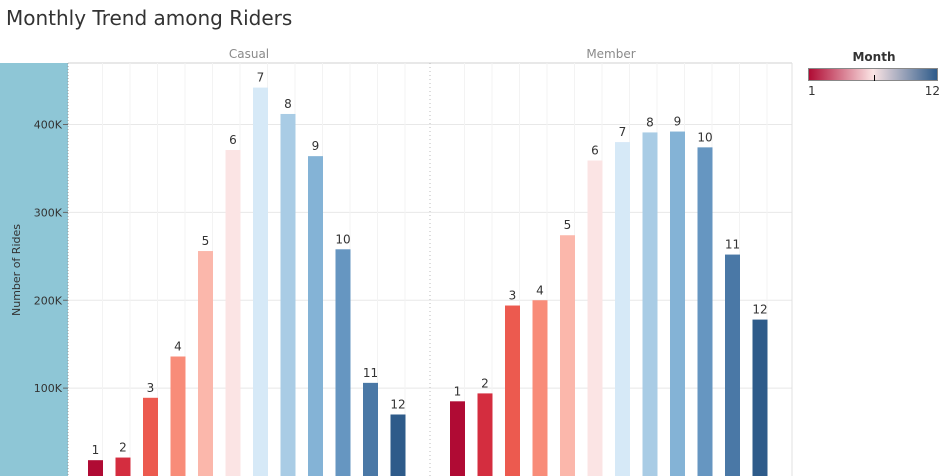  What do you see at coordinates (48, 212) in the screenshot?
I see `y-tick-label: 300K` at bounding box center [48, 212].